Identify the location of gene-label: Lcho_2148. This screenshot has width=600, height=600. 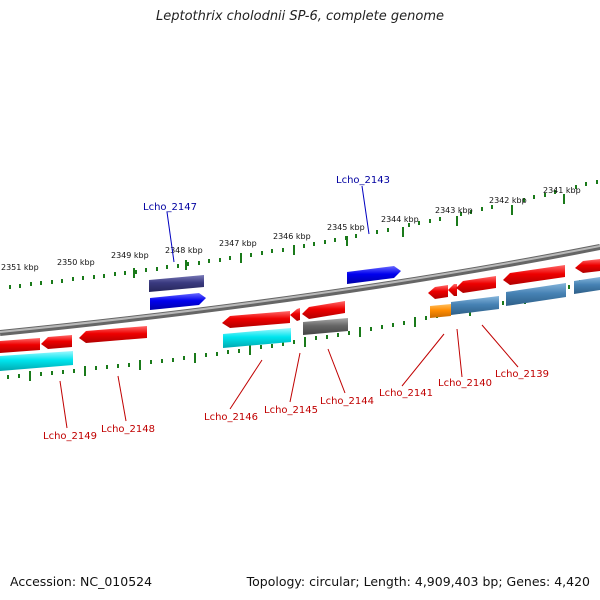
(128, 429).